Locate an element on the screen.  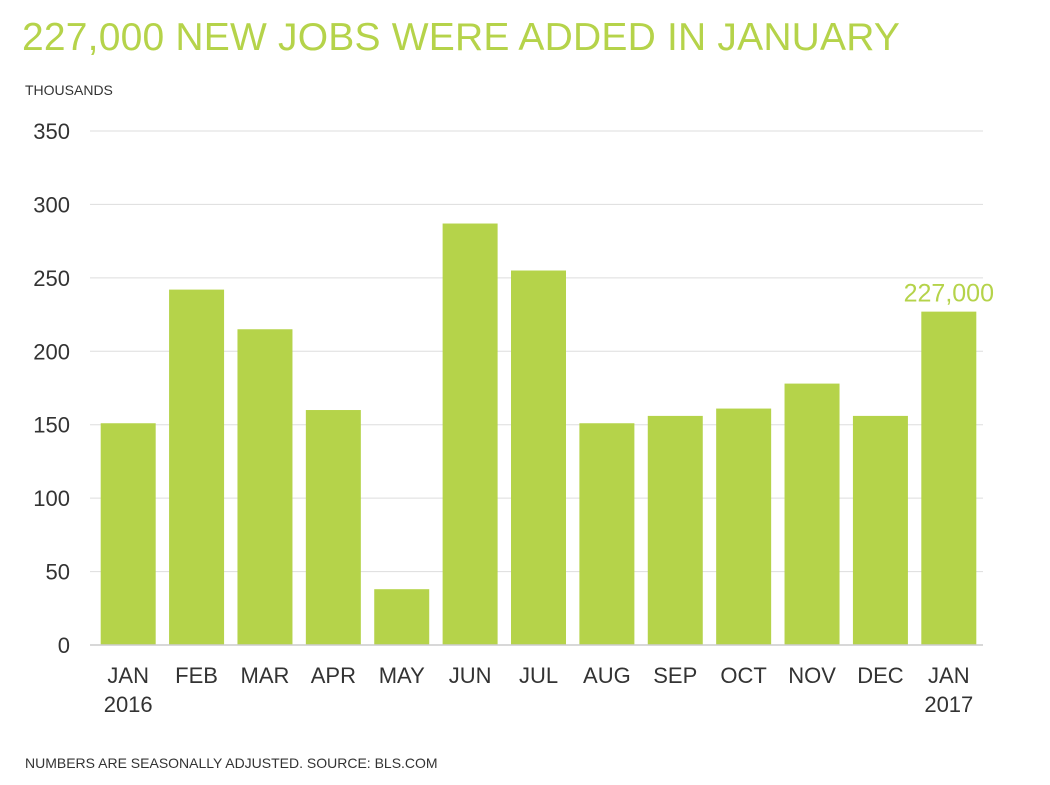
y-tick-label: 150 is located at coordinates (51, 425).